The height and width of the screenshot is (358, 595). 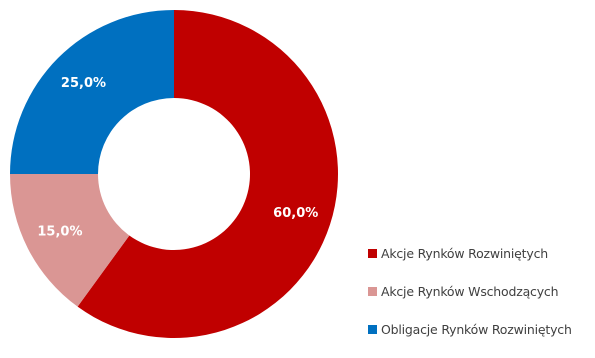 I want to click on legend-item-akcje-rozwinietych: Akcje Rynków Rozwiniętych, so click(x=480, y=253).